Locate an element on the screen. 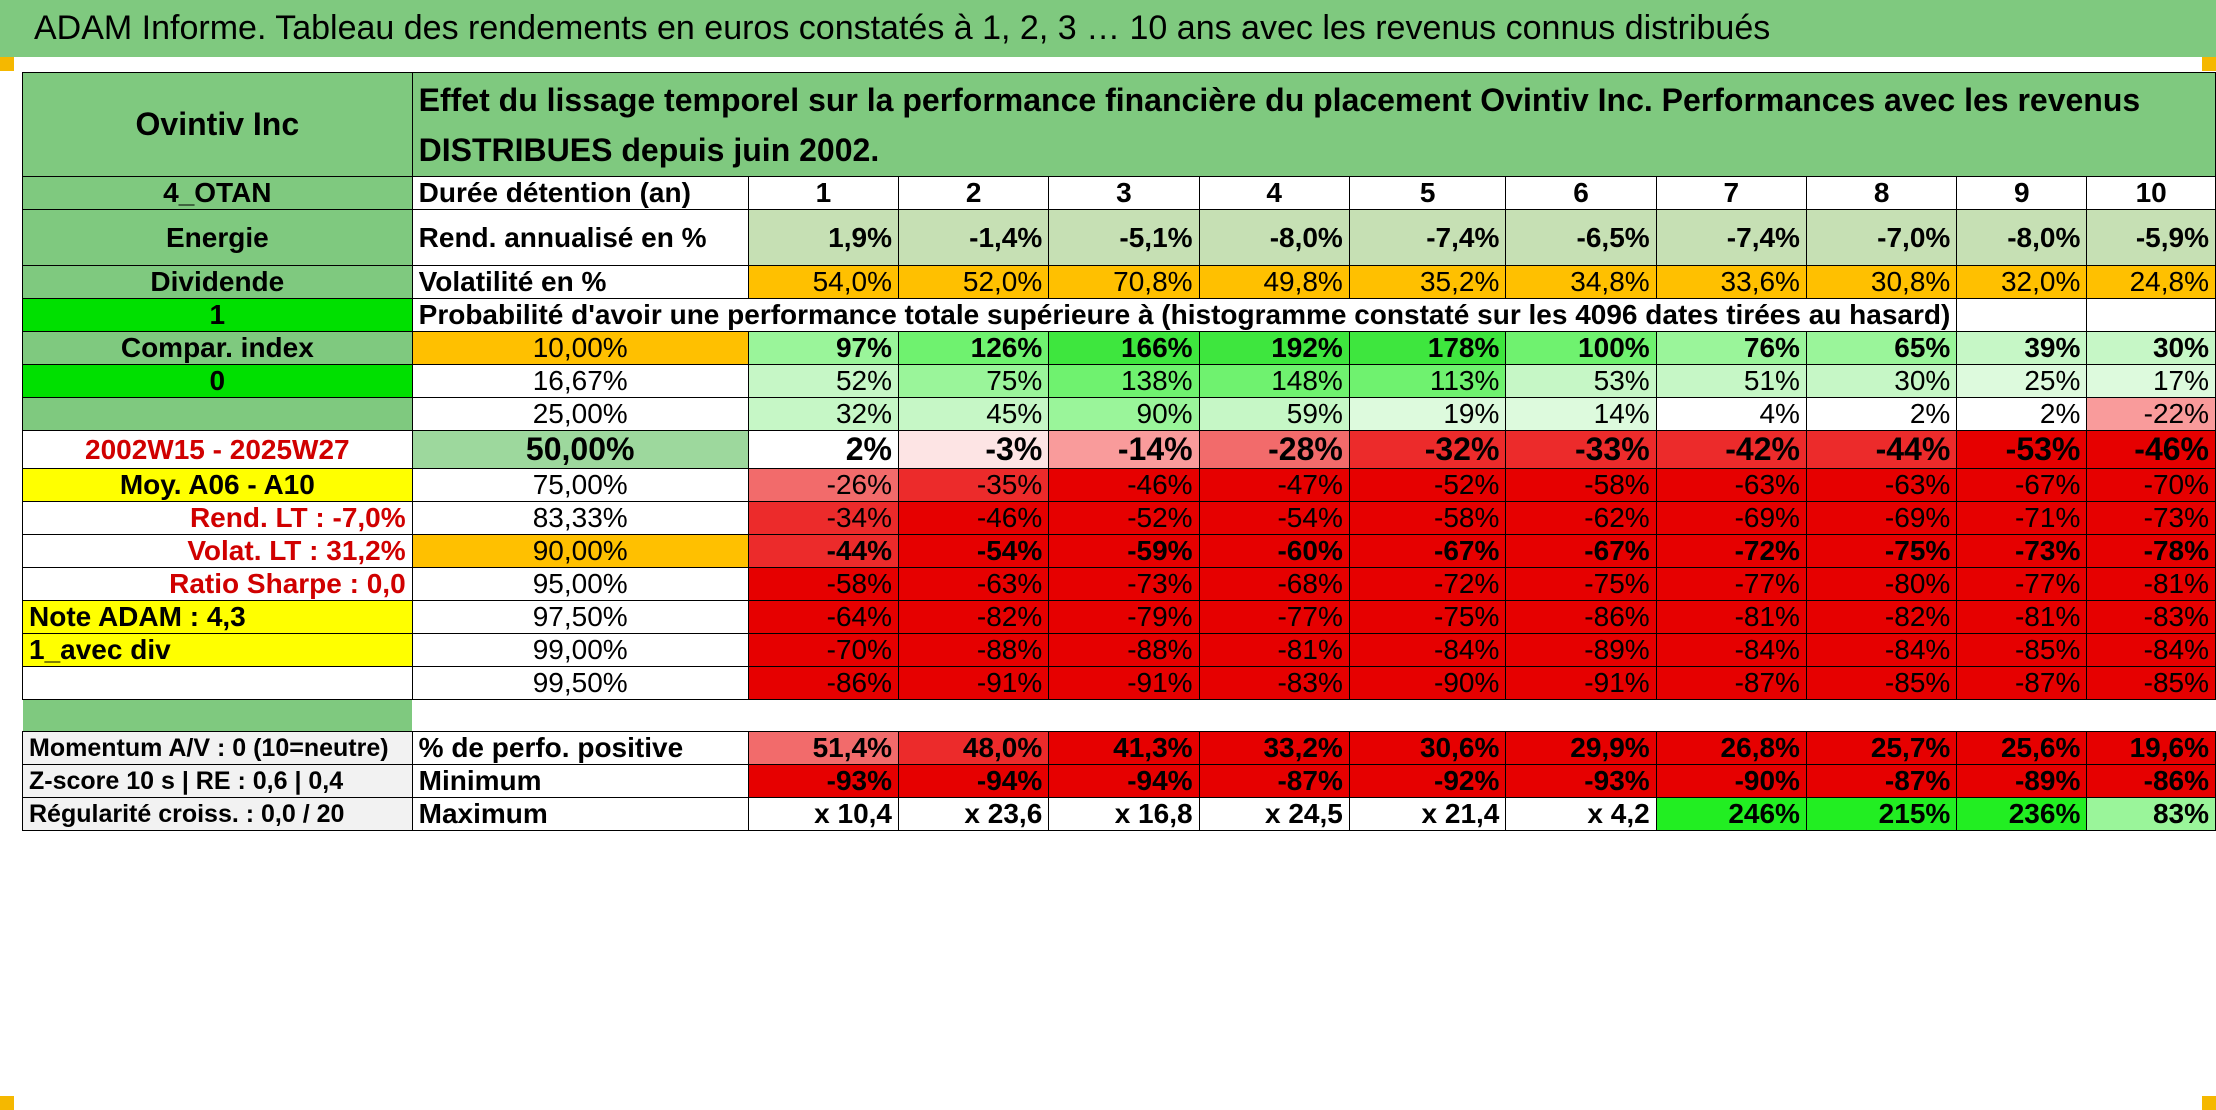 Image resolution: width=2216 pixels, height=1110 pixels. proba-value: -73% is located at coordinates (1124, 584).